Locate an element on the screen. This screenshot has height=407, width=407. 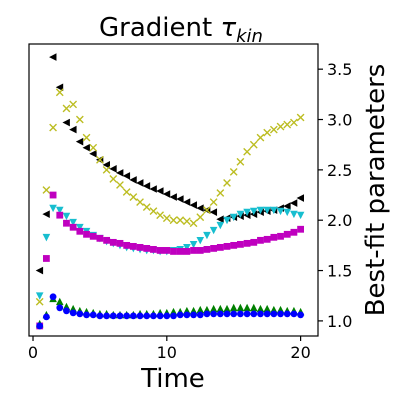
y-tick-label: 2.0 is located at coordinates (339, 220).